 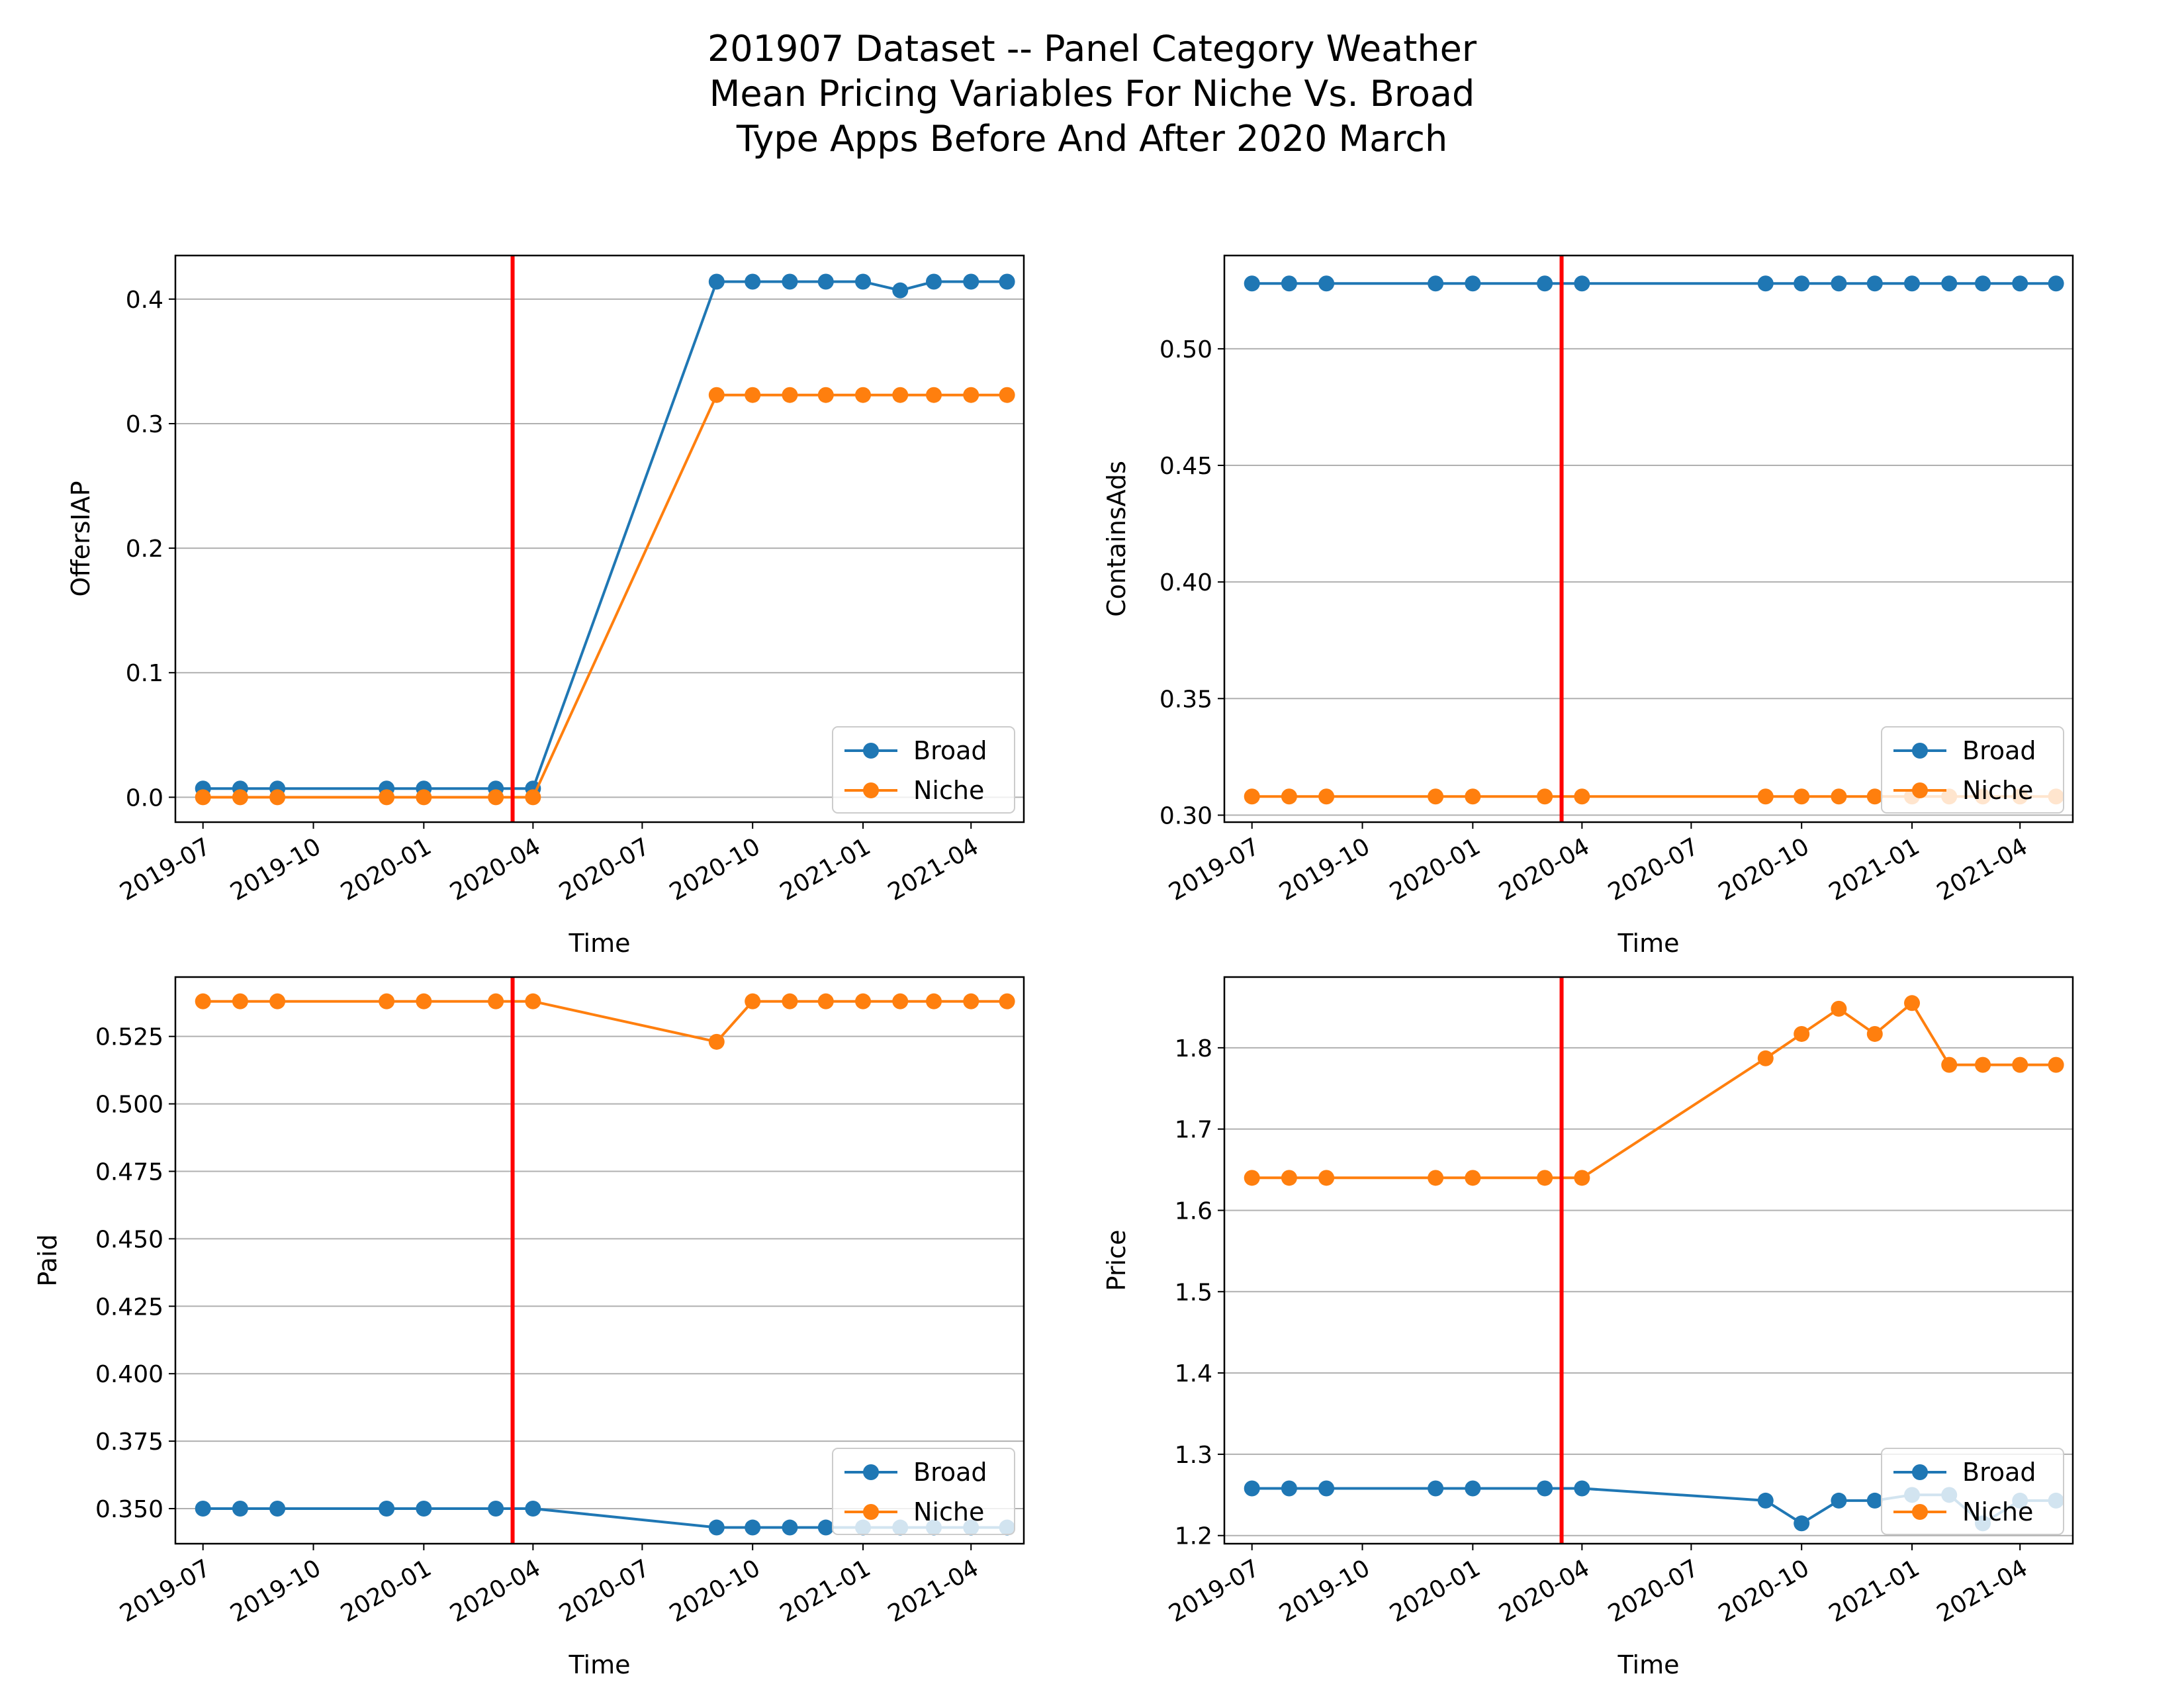 I want to click on panel-paid-ytick-label-2: 0.400, so click(x=129, y=1374).